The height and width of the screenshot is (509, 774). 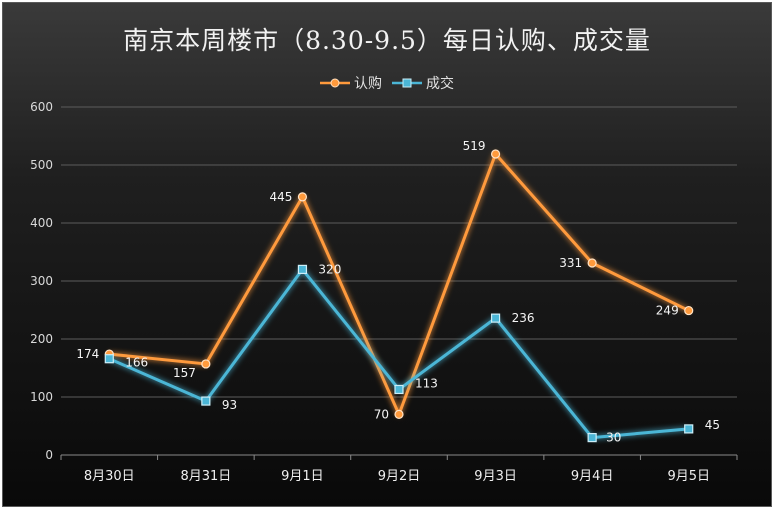 I want to click on data-label-deal: 45, so click(x=712, y=425).